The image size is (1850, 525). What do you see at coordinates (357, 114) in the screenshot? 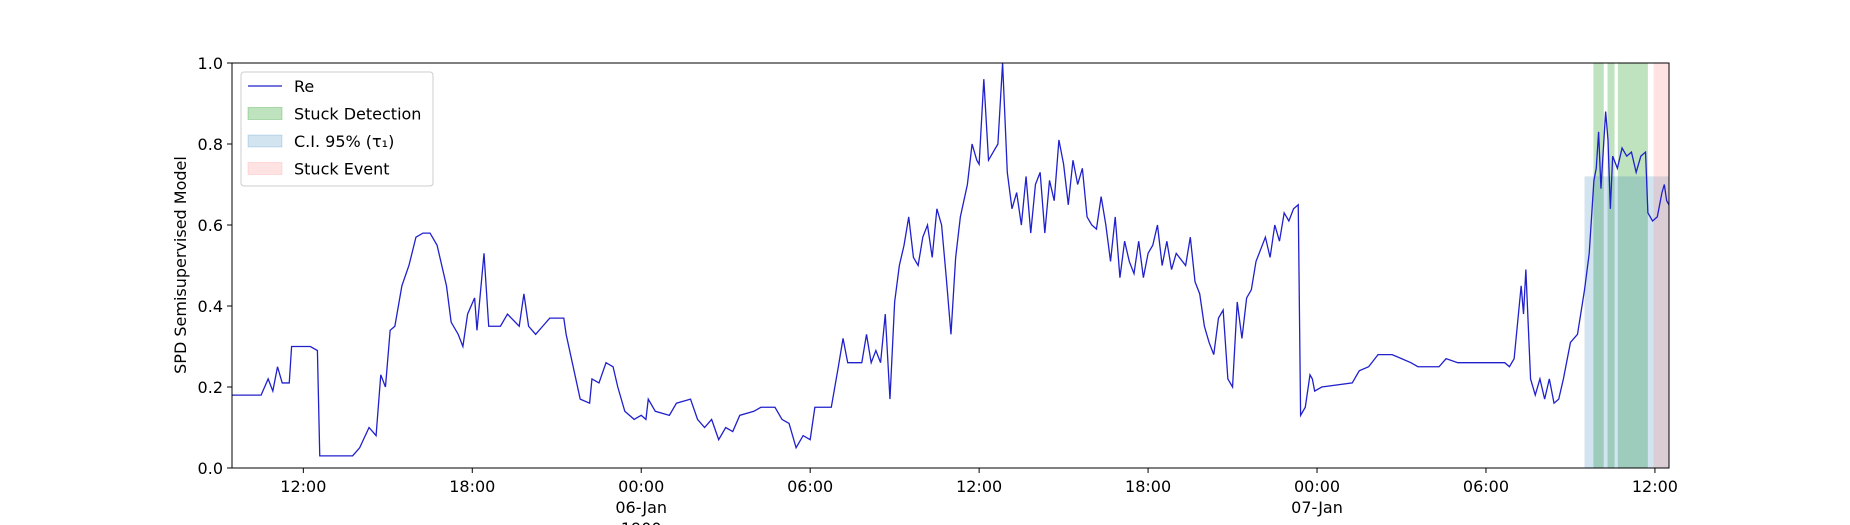
I see `legend-label: Stuck Detection` at bounding box center [357, 114].